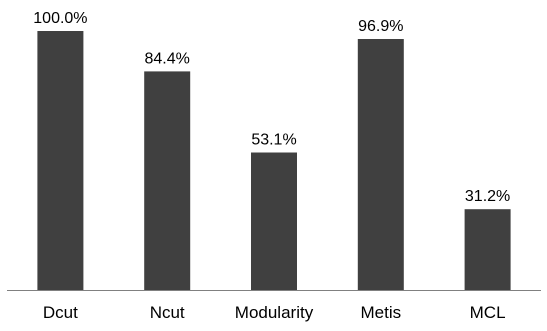 This screenshot has height=331, width=547. What do you see at coordinates (167, 58) in the screenshot?
I see `data-label-ncut: 84.4%` at bounding box center [167, 58].